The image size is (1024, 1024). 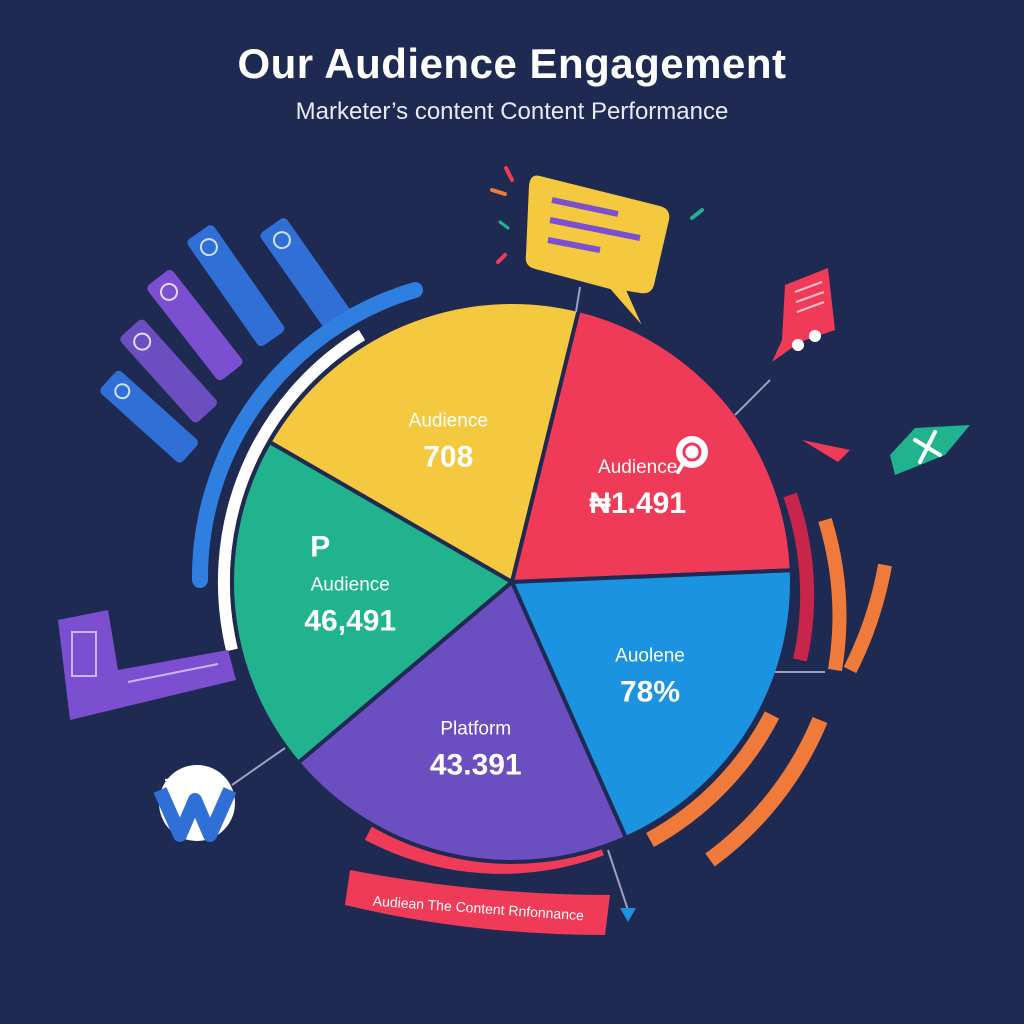 I want to click on slice-value-label: 78%, so click(x=650, y=692).